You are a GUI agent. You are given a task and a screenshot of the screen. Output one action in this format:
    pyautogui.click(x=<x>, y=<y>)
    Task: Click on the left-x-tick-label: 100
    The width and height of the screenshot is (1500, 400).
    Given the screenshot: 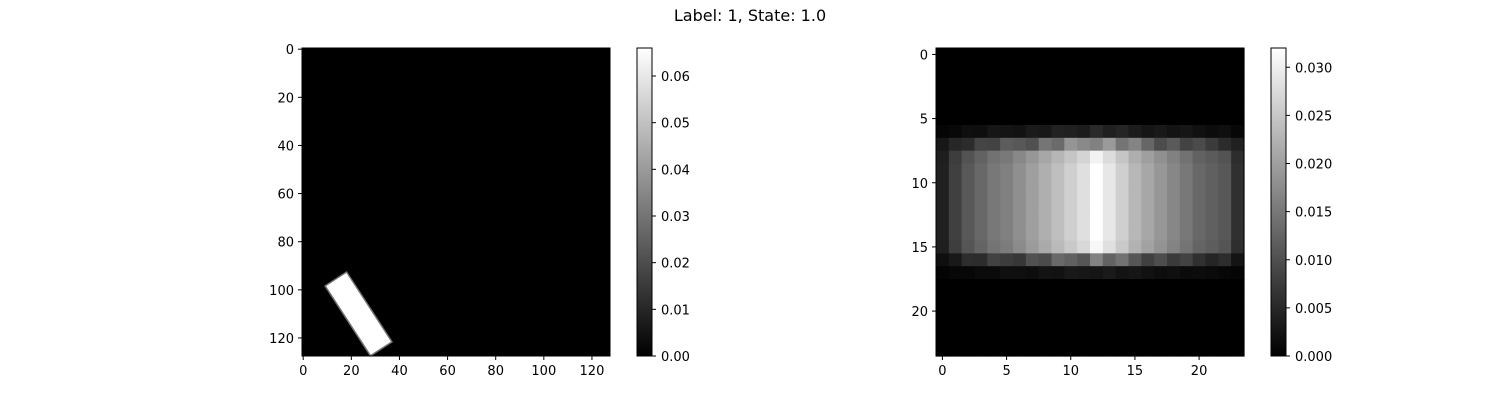 What is the action you would take?
    pyautogui.click(x=543, y=371)
    